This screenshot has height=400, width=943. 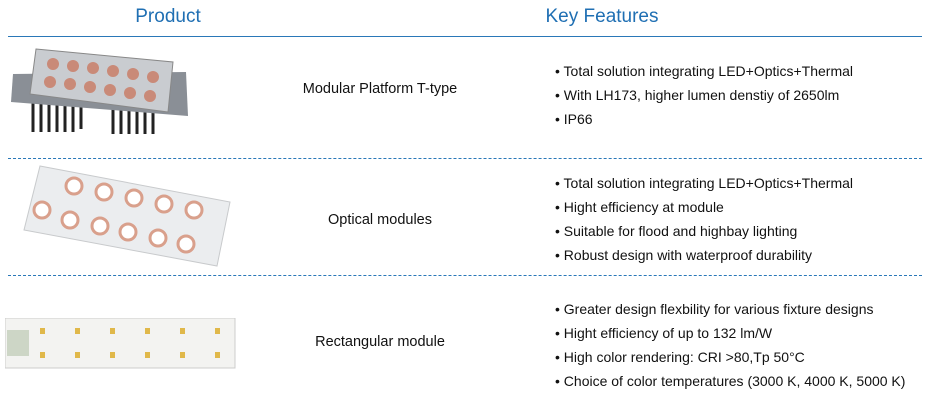 What do you see at coordinates (730, 357) in the screenshot?
I see `feature-item: High color rendering: CRI >80,Tp 50°C` at bounding box center [730, 357].